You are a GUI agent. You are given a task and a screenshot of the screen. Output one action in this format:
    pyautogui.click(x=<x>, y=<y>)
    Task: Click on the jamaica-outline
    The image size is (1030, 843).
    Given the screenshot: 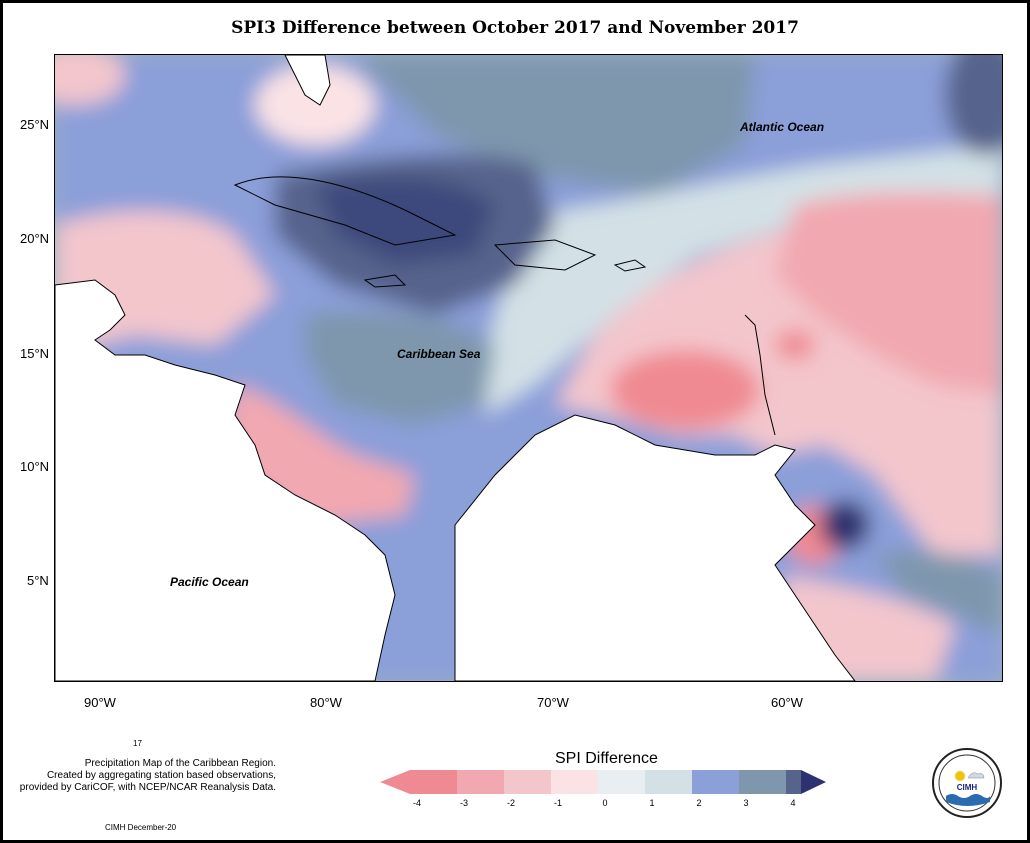 What is the action you would take?
    pyautogui.click(x=385, y=281)
    